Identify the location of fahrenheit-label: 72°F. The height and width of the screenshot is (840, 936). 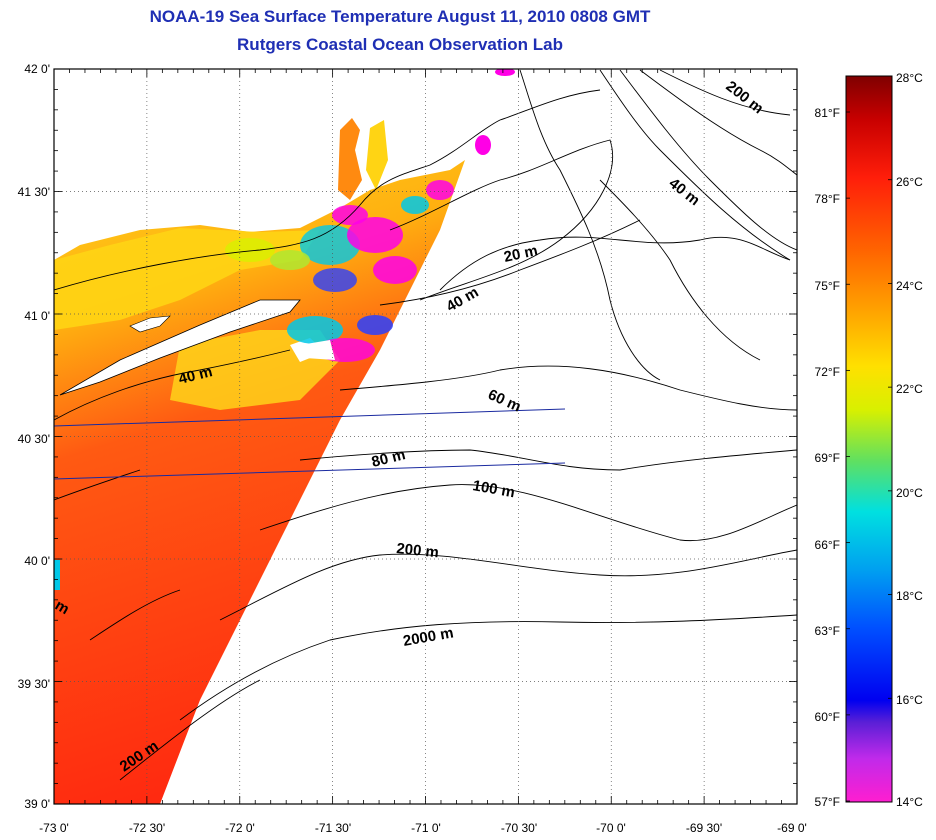
(827, 372).